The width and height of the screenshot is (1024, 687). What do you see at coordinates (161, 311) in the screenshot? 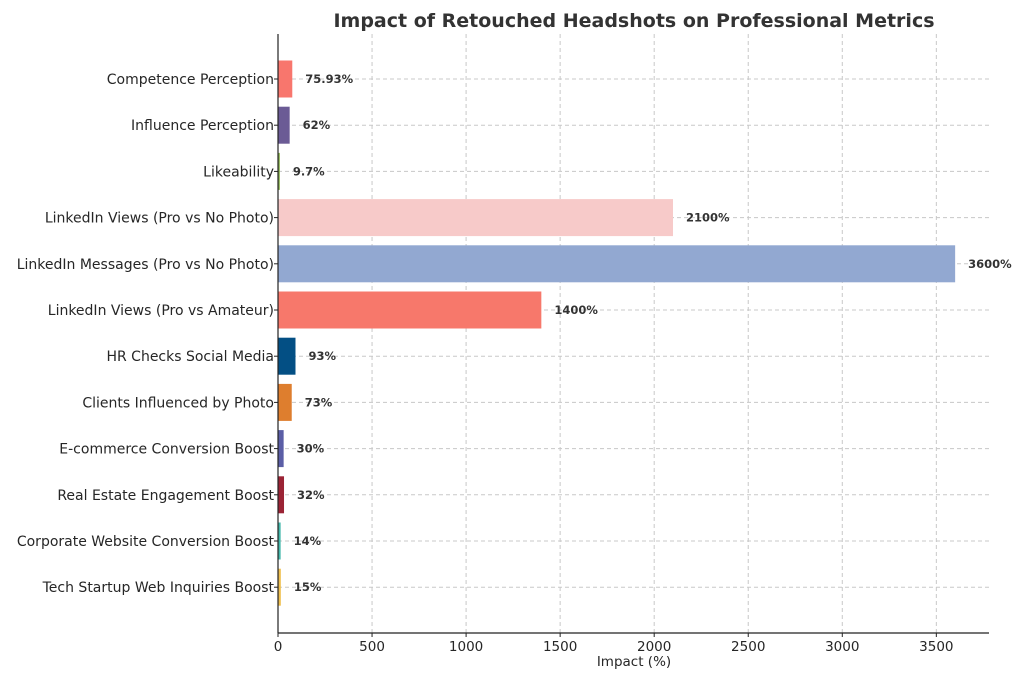
I see `y-tick-label: LinkedIn Views (Pro vs Amateur)` at bounding box center [161, 311].